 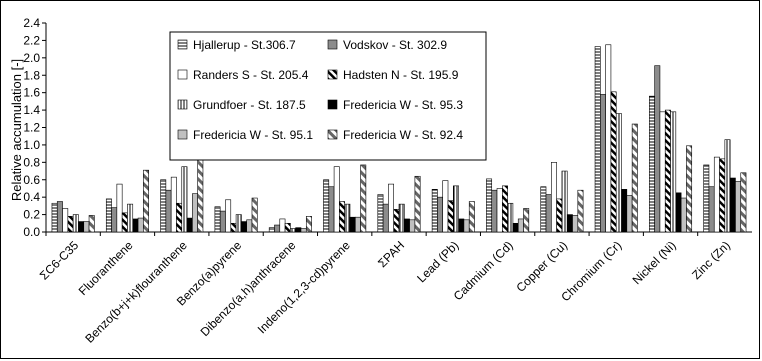 I want to click on x-tick-label: Nickel (Ni), so click(x=654, y=262).